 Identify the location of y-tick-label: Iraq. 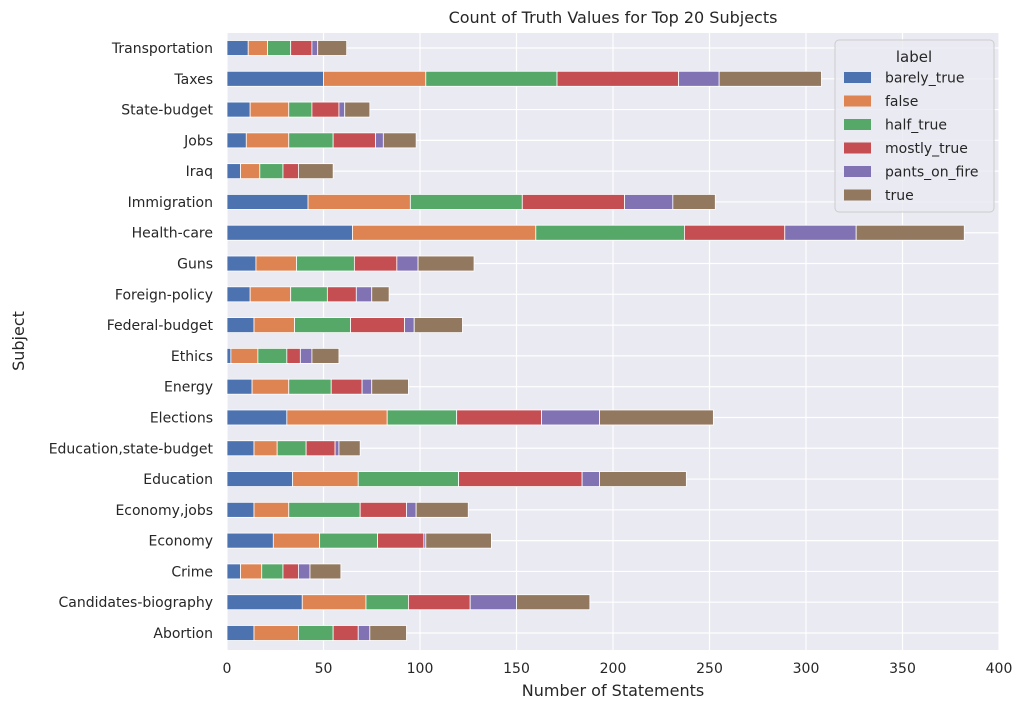
(199, 172).